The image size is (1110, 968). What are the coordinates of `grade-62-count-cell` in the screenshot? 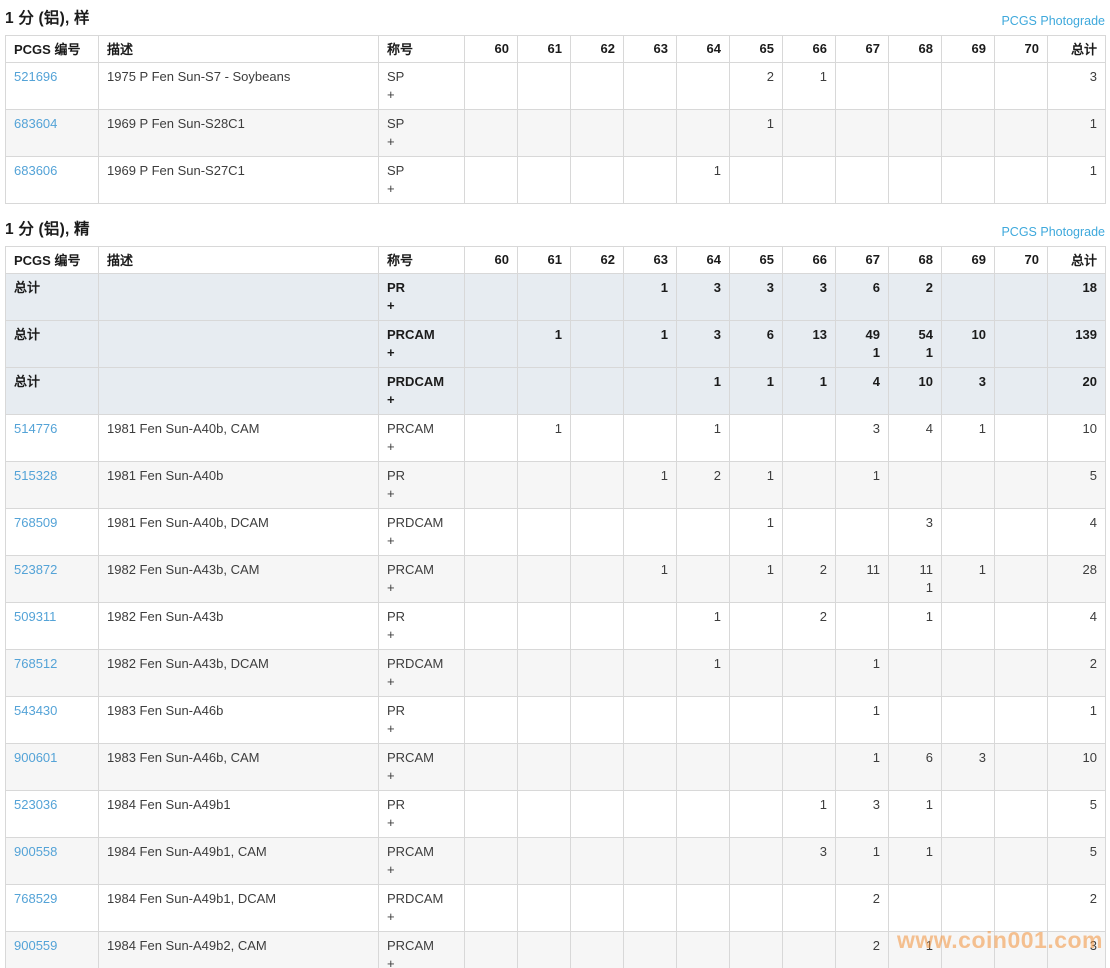 It's located at (597, 767).